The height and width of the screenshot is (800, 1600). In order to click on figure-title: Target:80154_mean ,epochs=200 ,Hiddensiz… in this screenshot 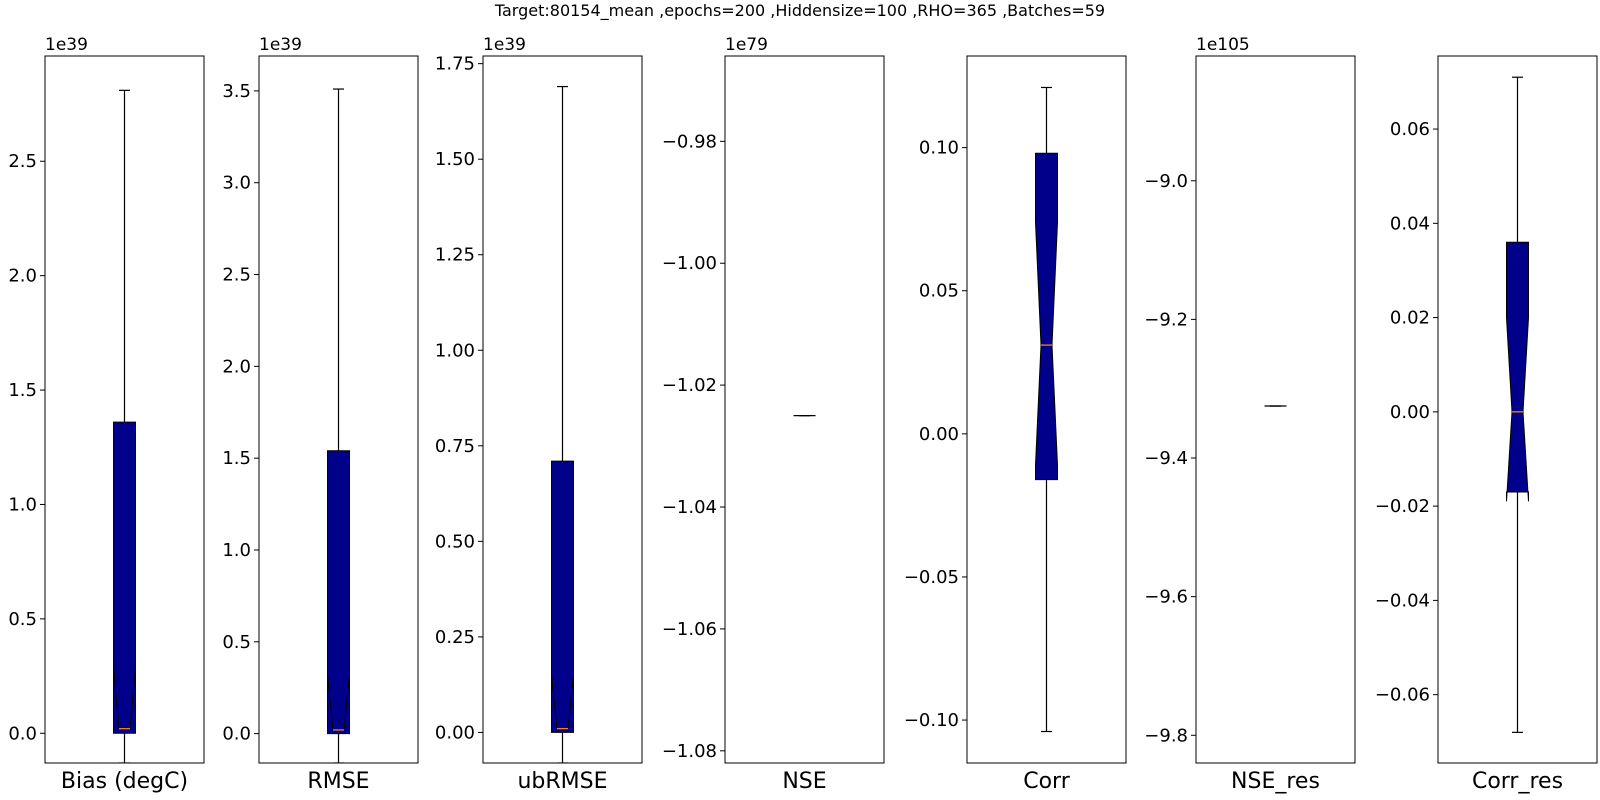, I will do `click(799, 11)`.